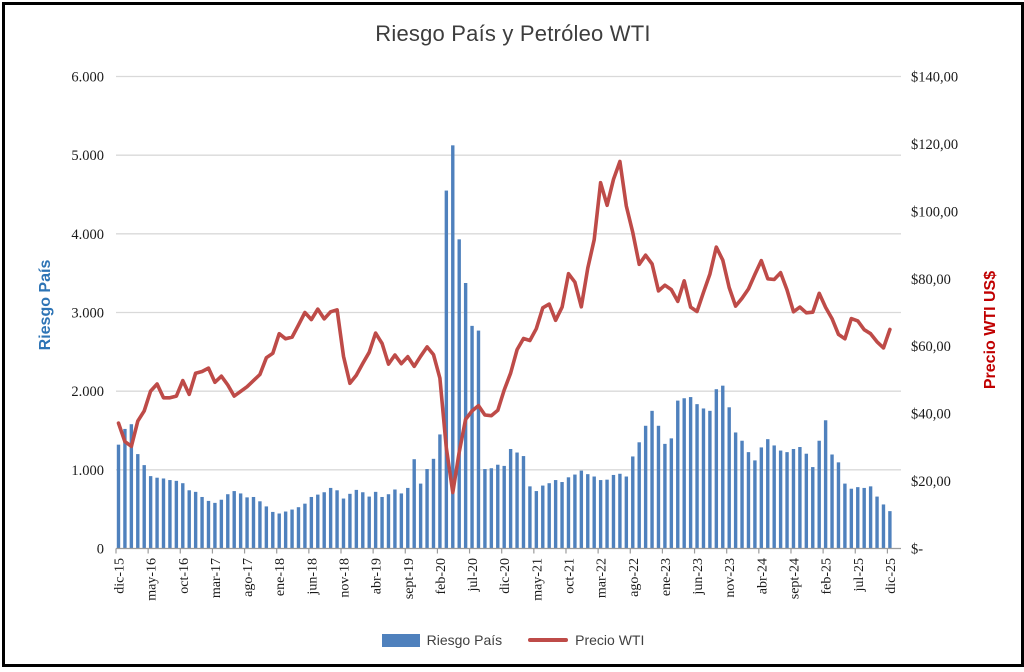 The width and height of the screenshot is (1024, 672). I want to click on bar-series-swatch, so click(400, 640).